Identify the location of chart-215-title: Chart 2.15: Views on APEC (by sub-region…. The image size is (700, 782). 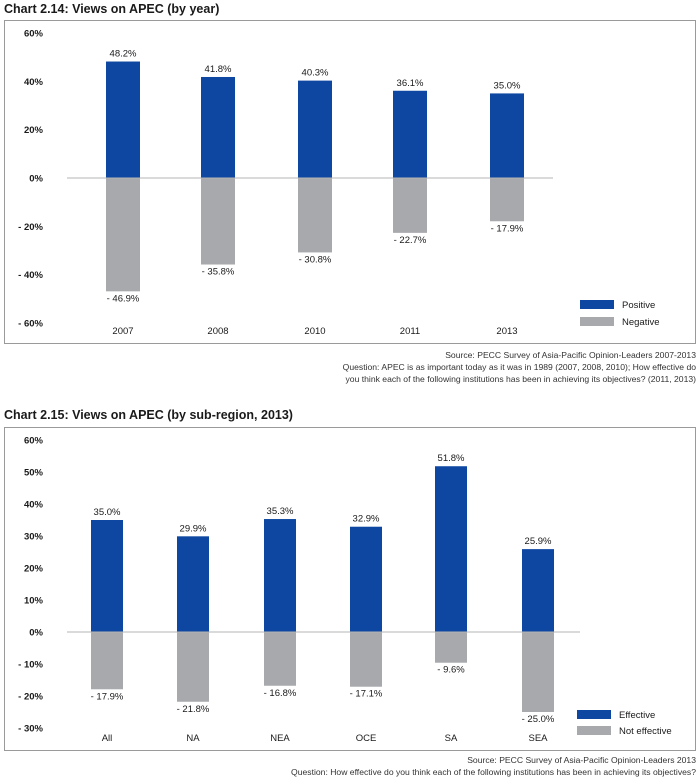
(148, 415).